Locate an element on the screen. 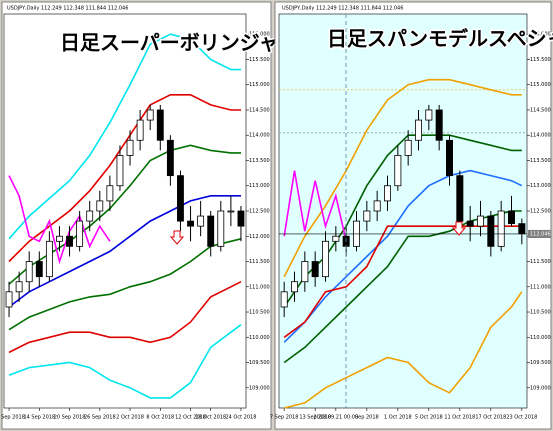 Image resolution: width=553 pixels, height=431 pixels. x-tick-label: 1 Oct 2018 is located at coordinates (398, 418).